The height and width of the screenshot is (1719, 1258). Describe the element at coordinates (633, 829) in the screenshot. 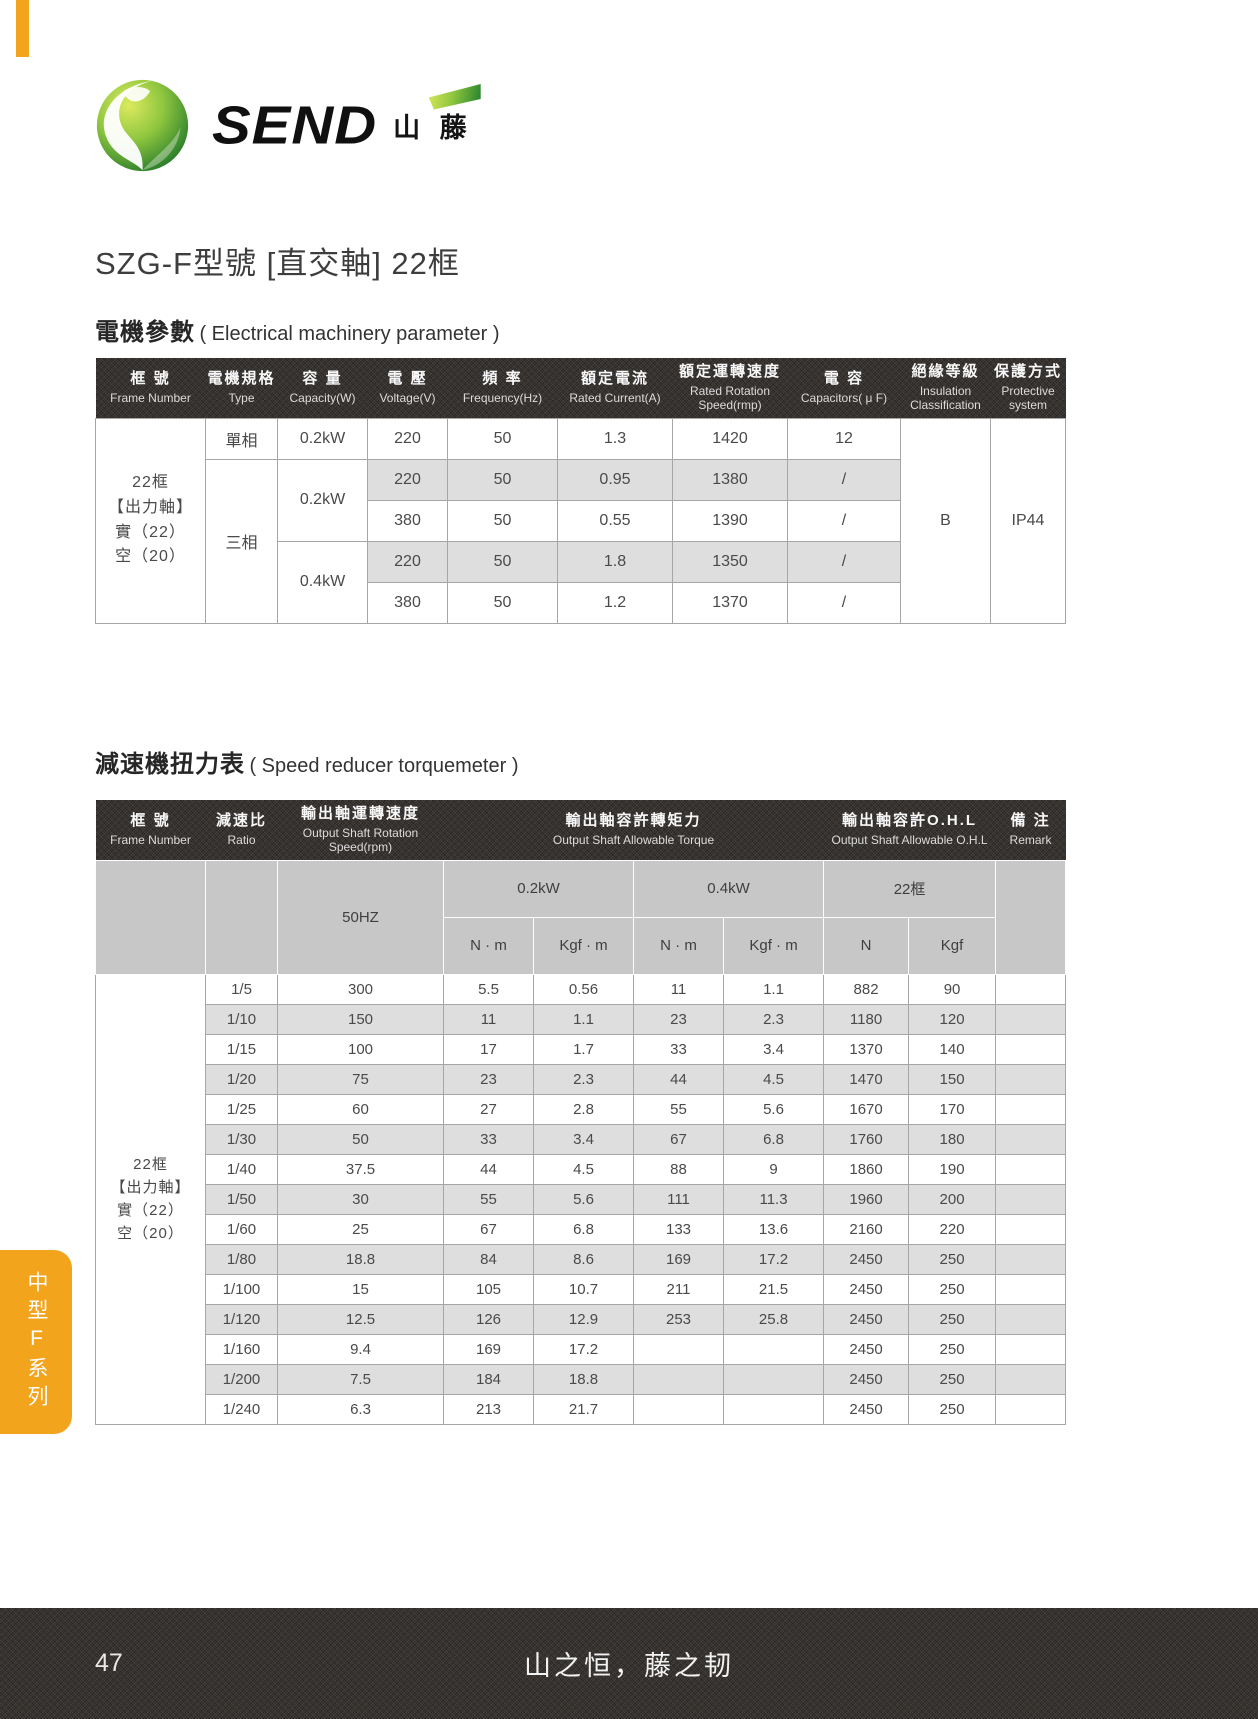

I see `col-allowable-torque: 輸出軸容許轉矩力 Output Shaft Allowable Torque` at that location.